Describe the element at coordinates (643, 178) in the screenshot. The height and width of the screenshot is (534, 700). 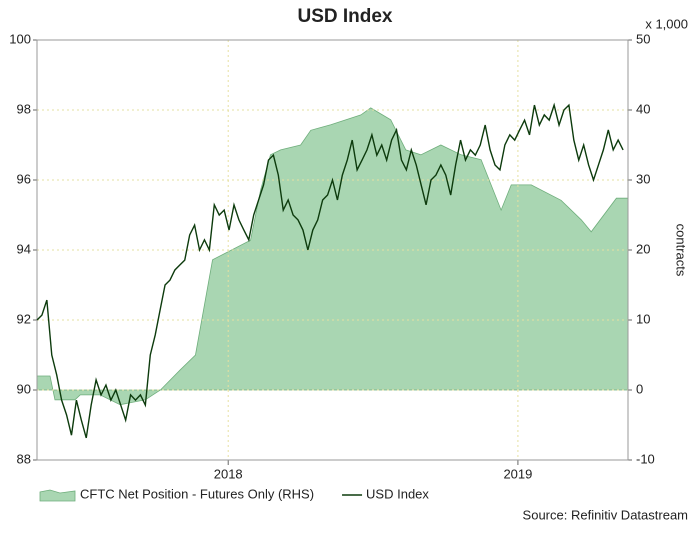
I see `y2-tick-label: 30` at that location.